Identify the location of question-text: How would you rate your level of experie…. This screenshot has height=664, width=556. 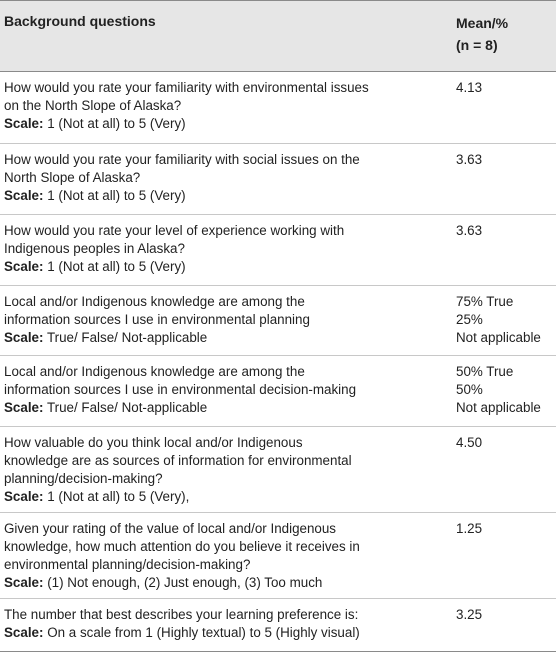
(174, 230).